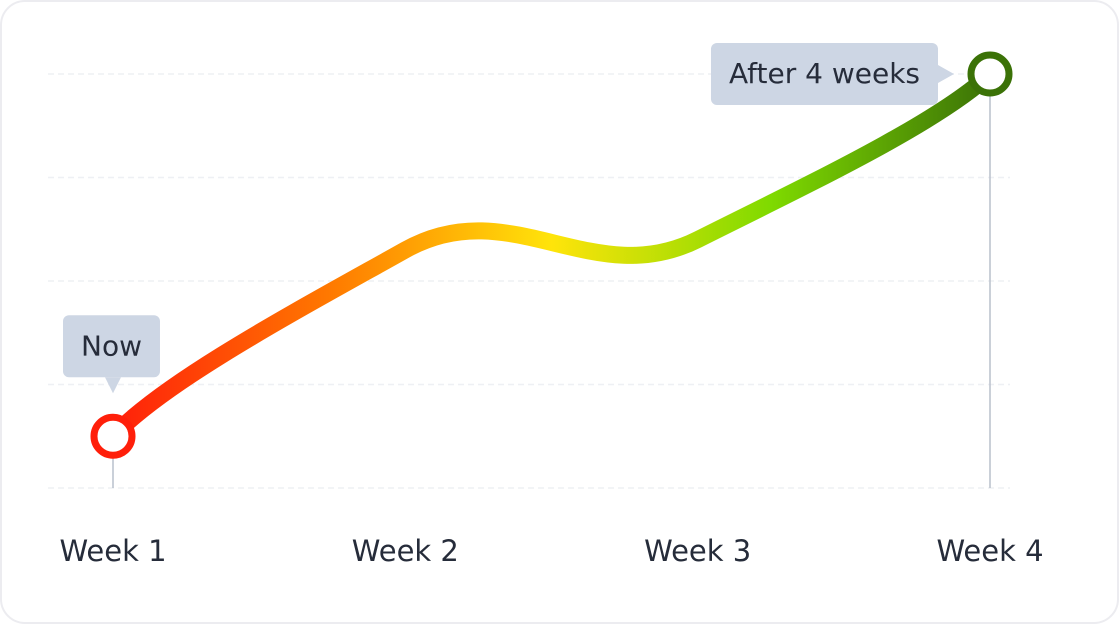  What do you see at coordinates (989, 551) in the screenshot?
I see `x-tick-label: Week 4` at bounding box center [989, 551].